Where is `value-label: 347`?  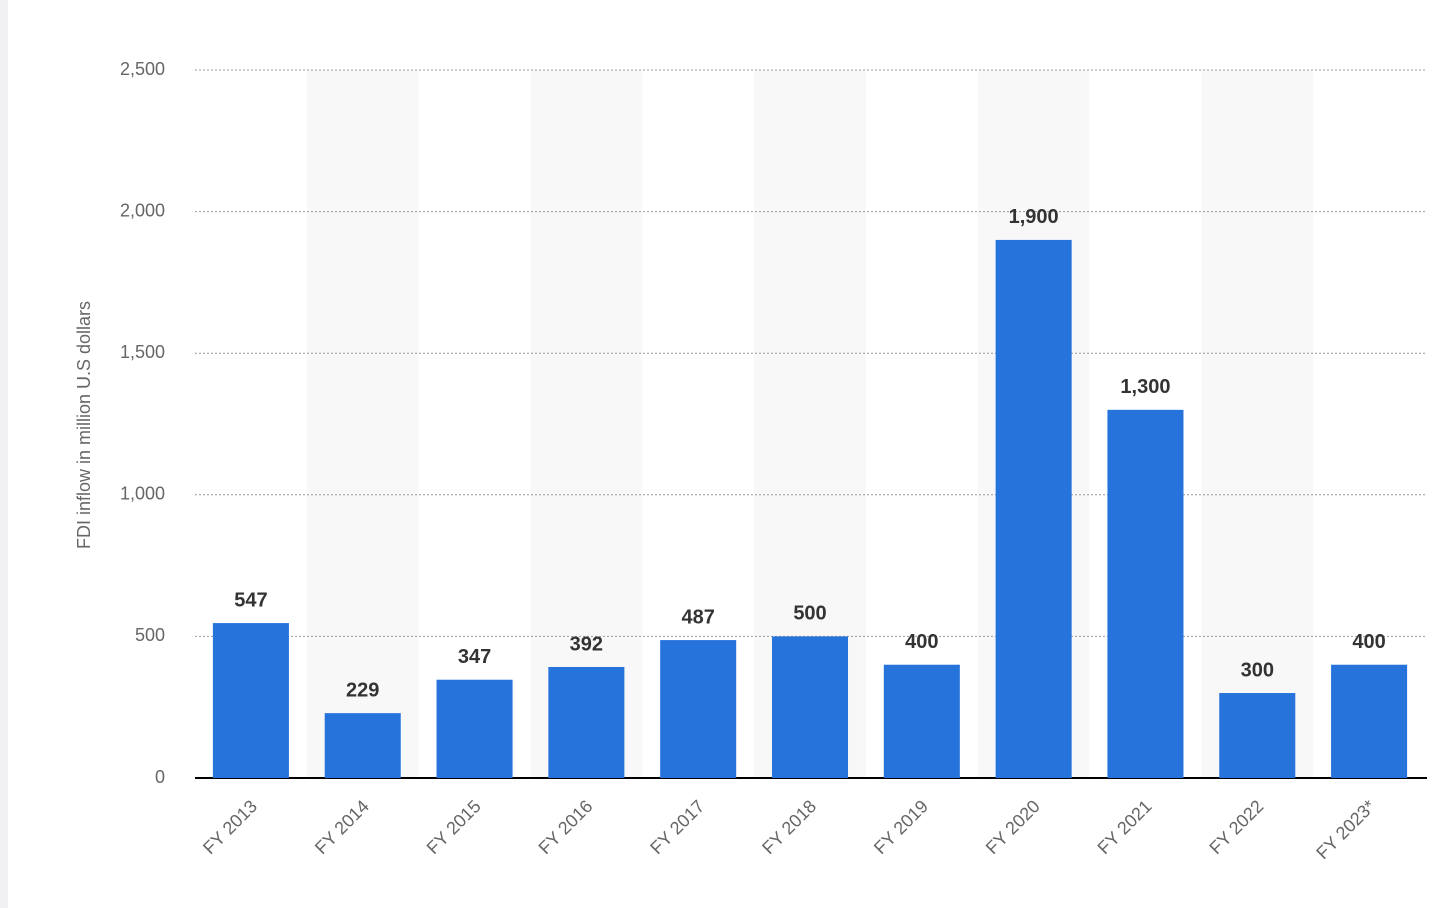
value-label: 347 is located at coordinates (474, 657).